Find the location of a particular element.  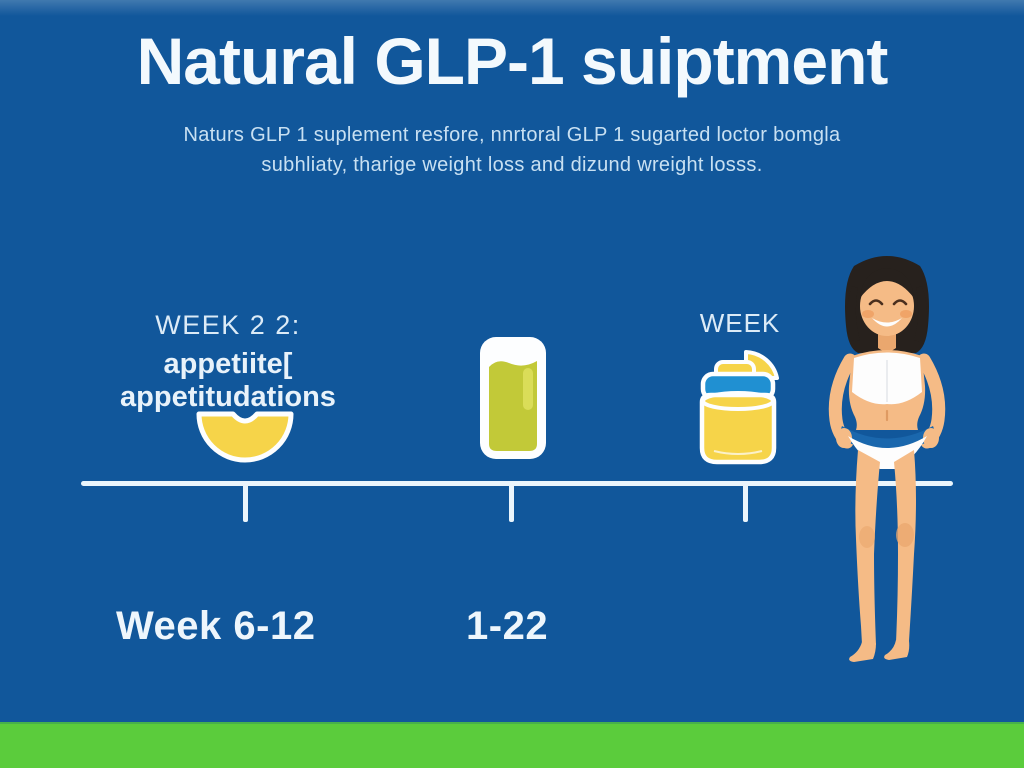

stage-week2-heading: WEEK 2 2: is located at coordinates (228, 325).